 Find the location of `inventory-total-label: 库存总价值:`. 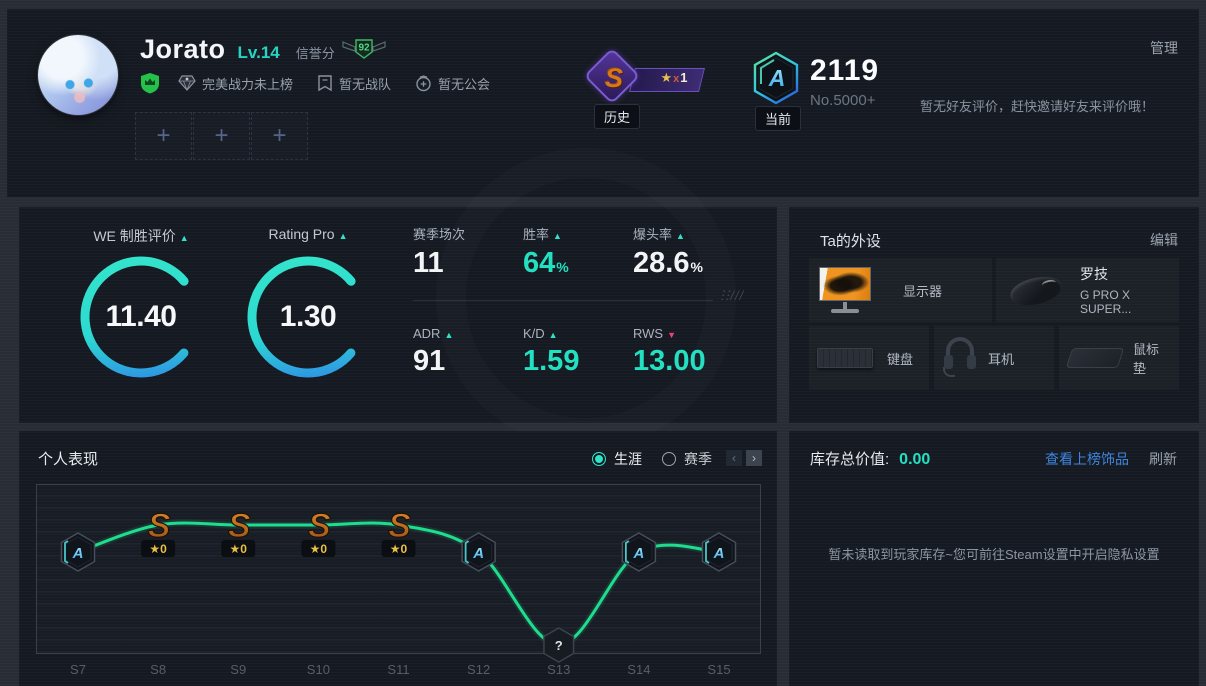

inventory-total-label: 库存总价值: is located at coordinates (850, 459).